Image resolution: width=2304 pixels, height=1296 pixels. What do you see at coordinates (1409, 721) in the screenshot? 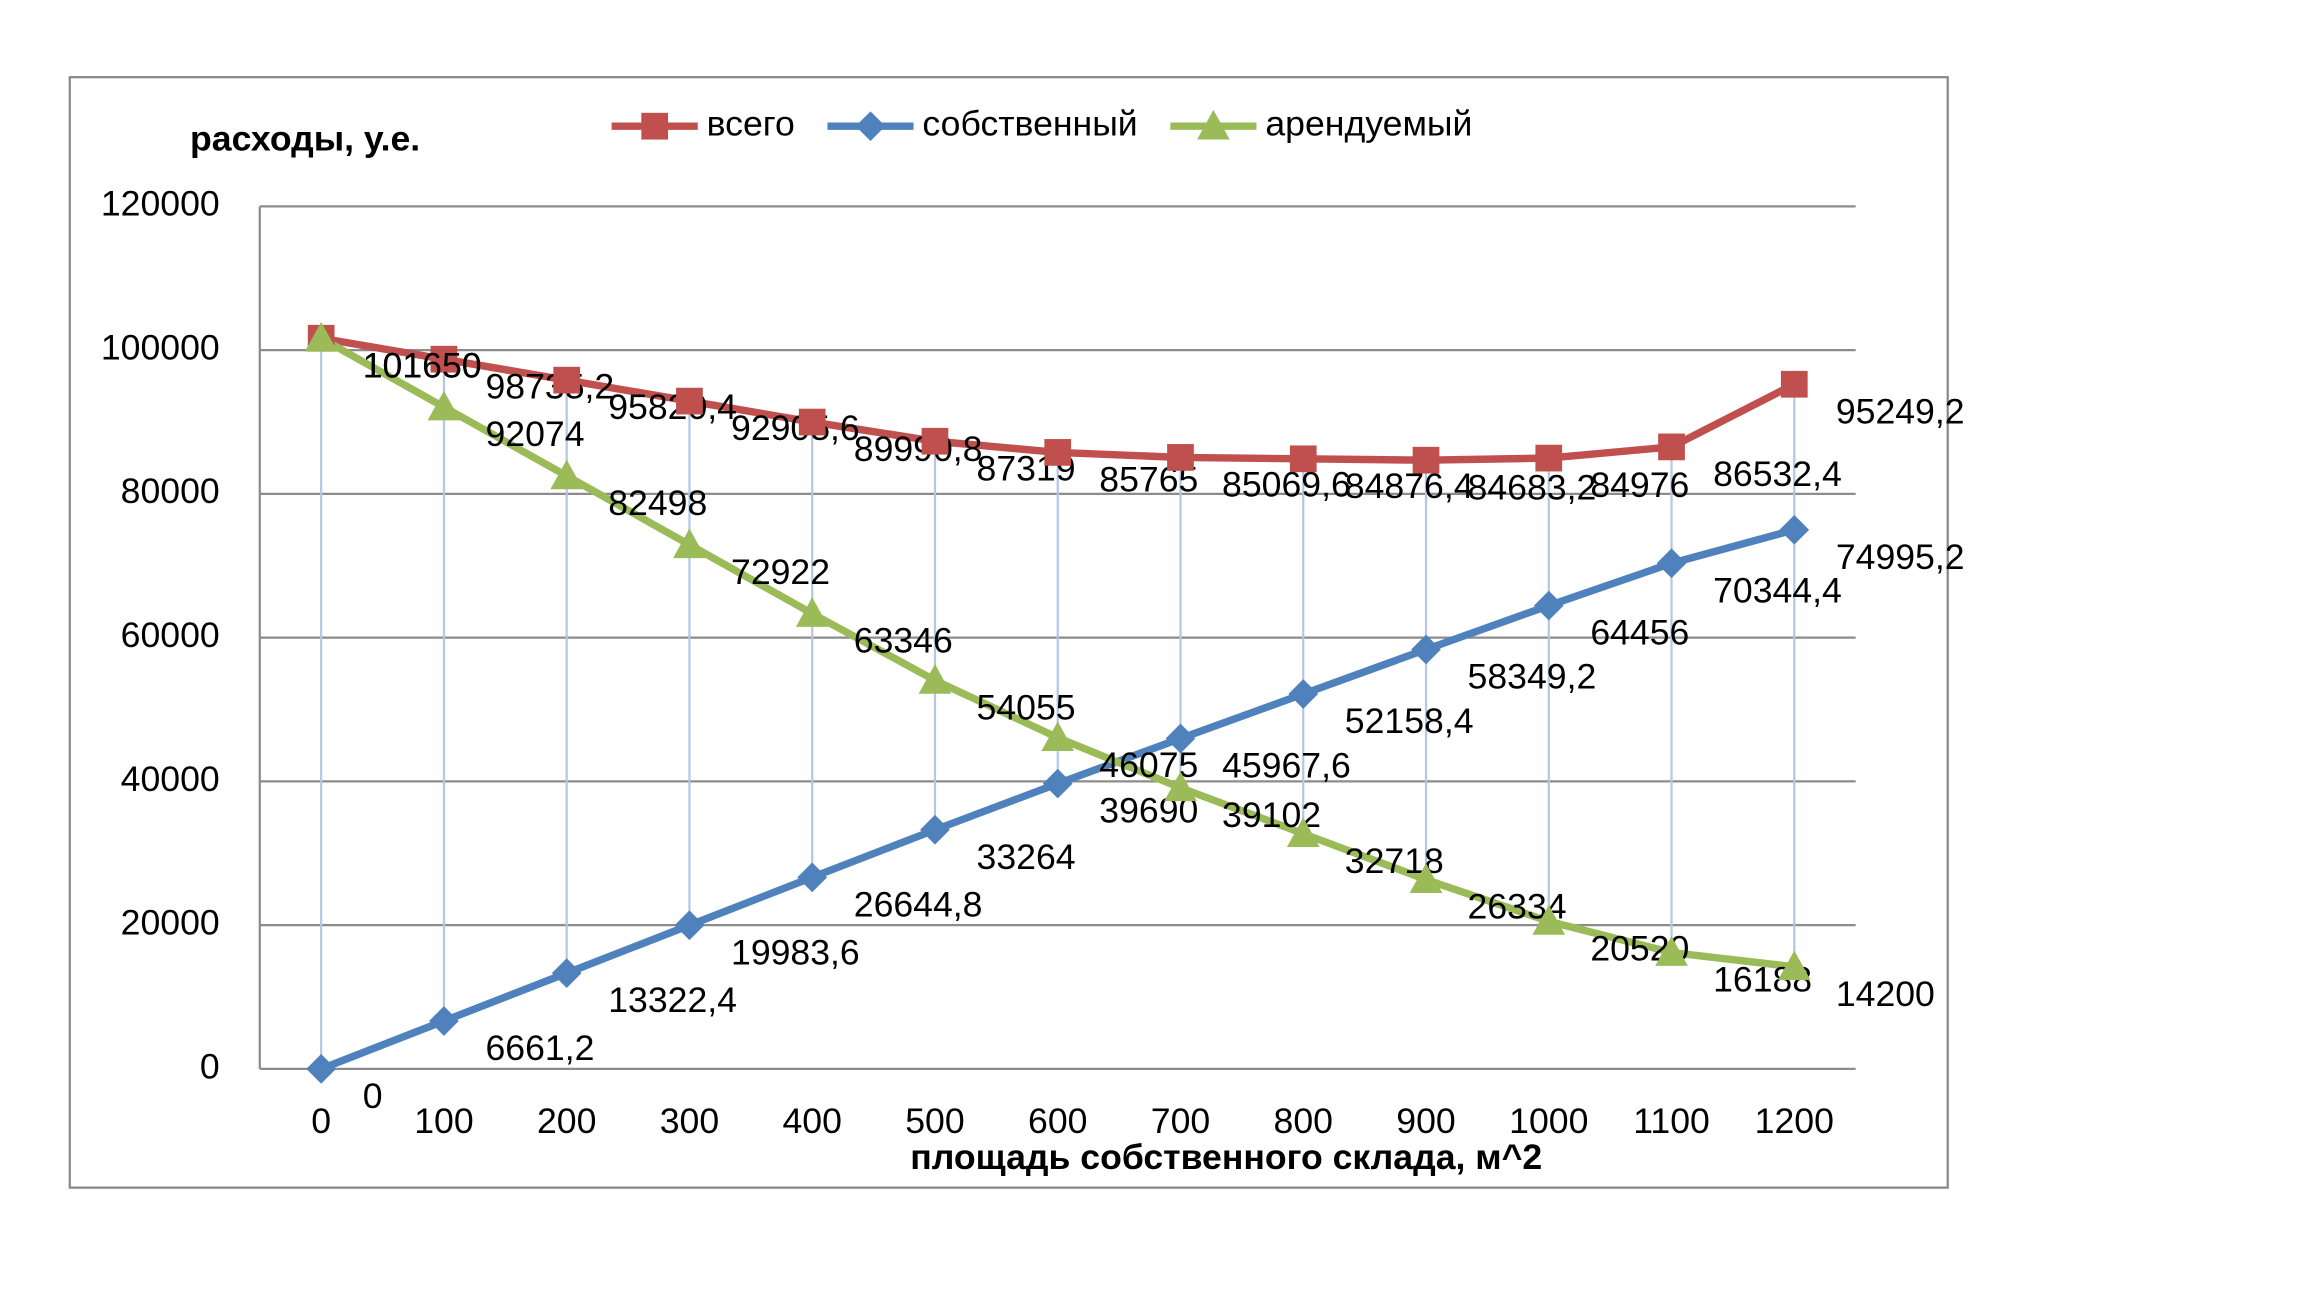
I see `data-label: 52158,4` at bounding box center [1409, 721].